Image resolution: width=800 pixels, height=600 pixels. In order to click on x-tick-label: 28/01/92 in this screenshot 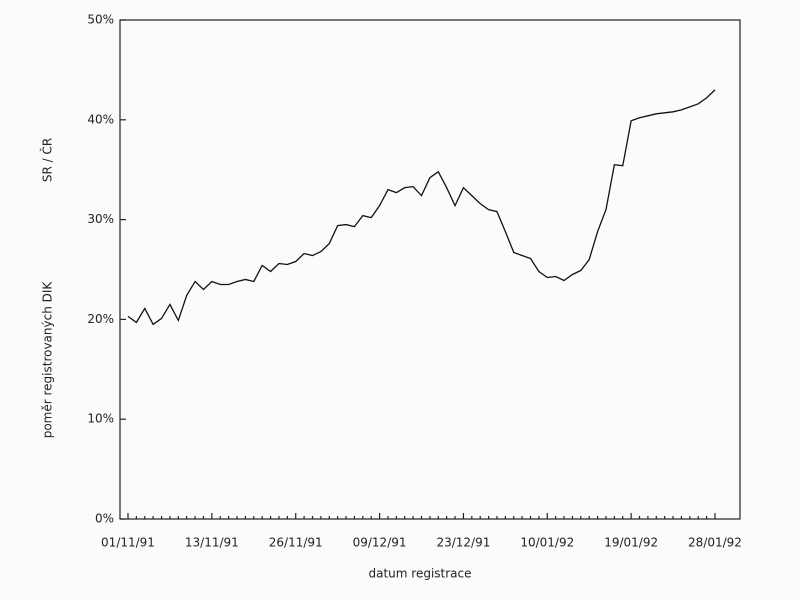, I will do `click(715, 543)`.